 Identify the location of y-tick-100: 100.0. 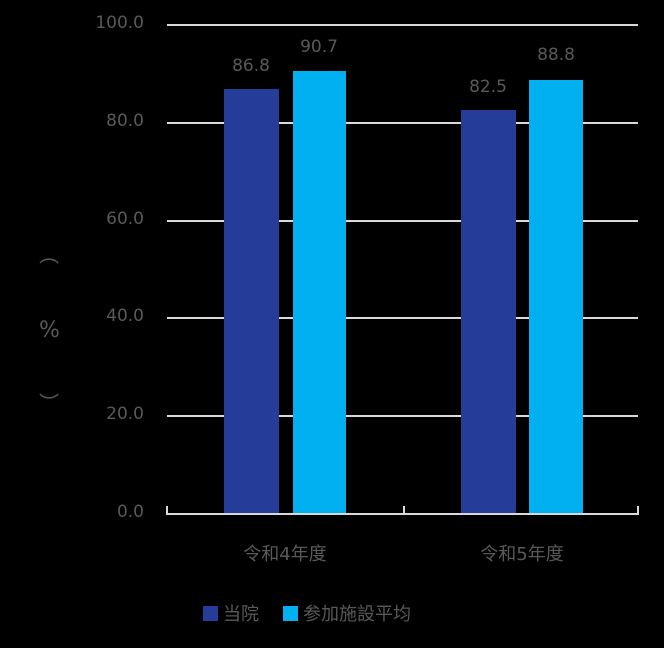
(119, 23).